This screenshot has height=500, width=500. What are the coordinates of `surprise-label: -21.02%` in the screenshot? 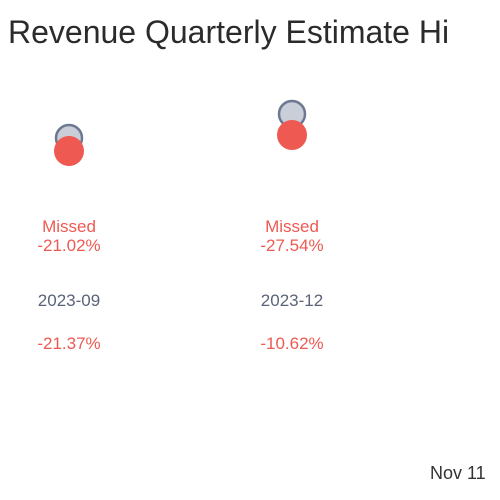 It's located at (68, 245).